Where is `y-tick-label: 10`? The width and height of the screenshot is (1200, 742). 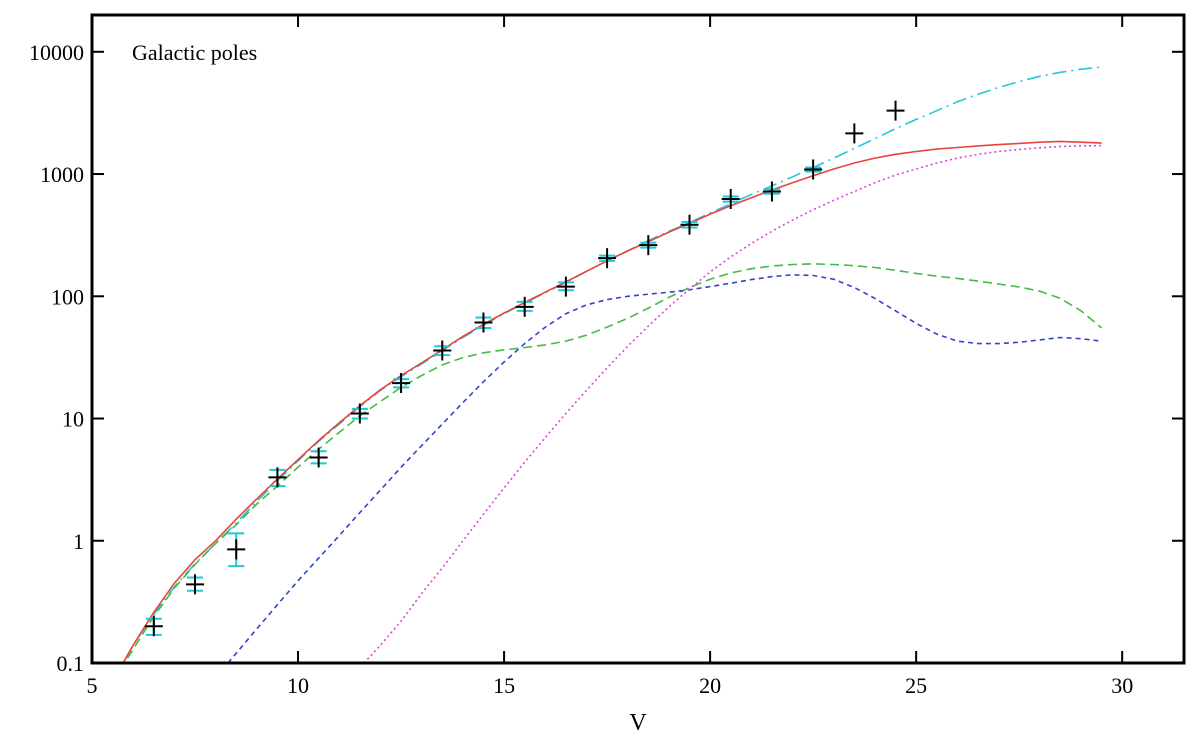
y-tick-label: 10 is located at coordinates (73, 419).